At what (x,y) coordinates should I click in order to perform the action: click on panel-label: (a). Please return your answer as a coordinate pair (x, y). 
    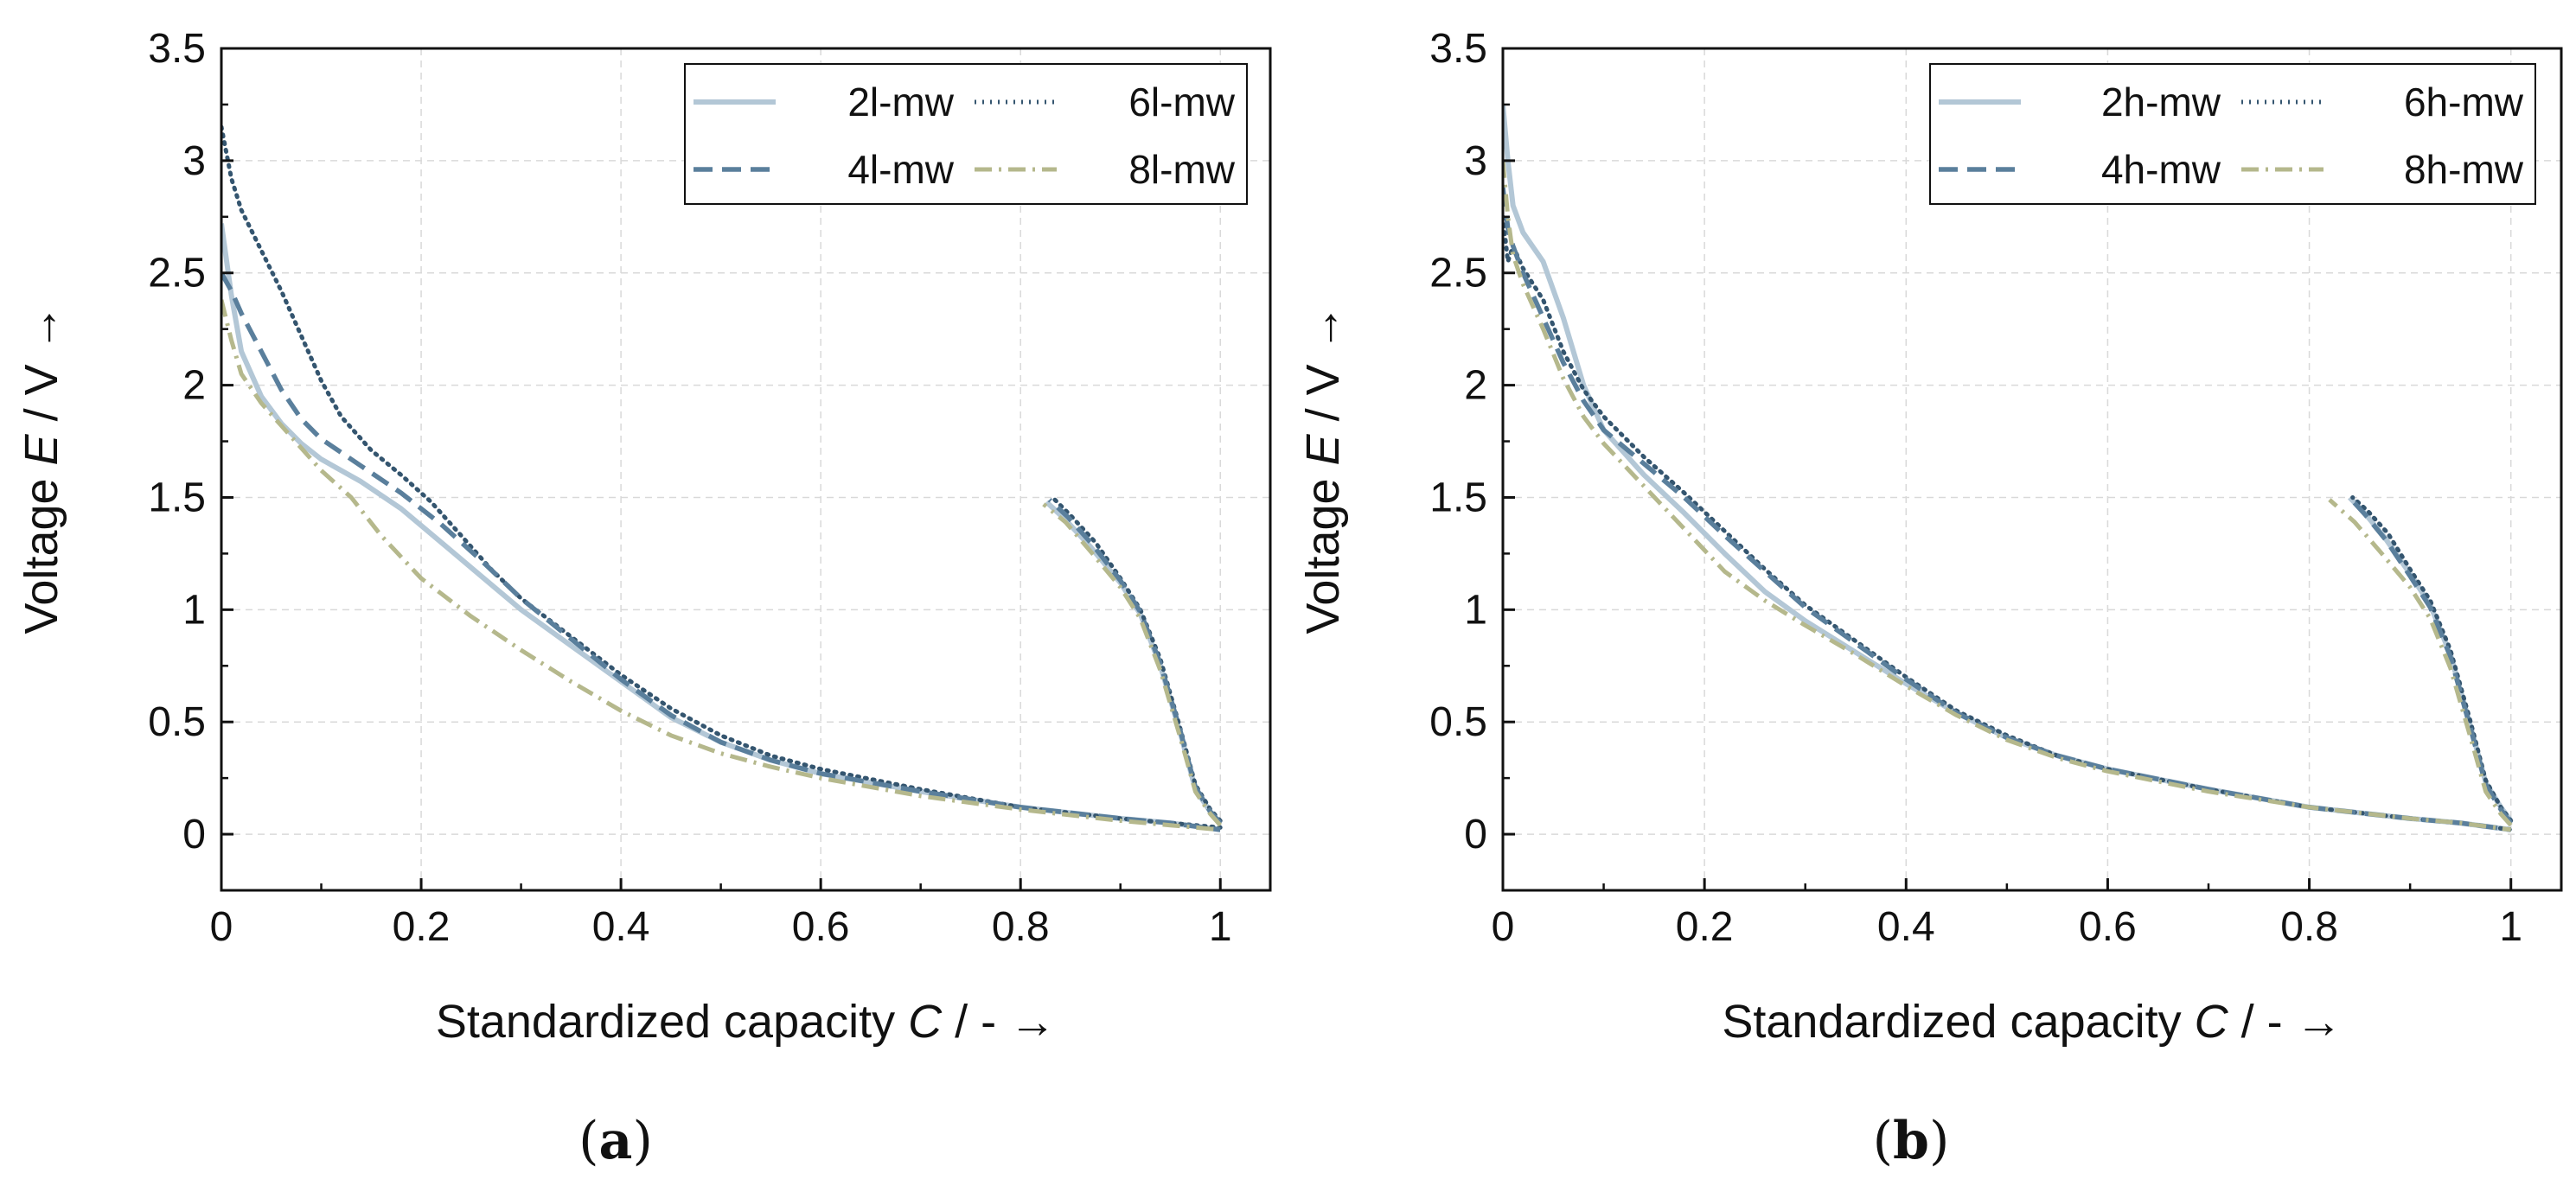
    Looking at the image, I should click on (616, 1141).